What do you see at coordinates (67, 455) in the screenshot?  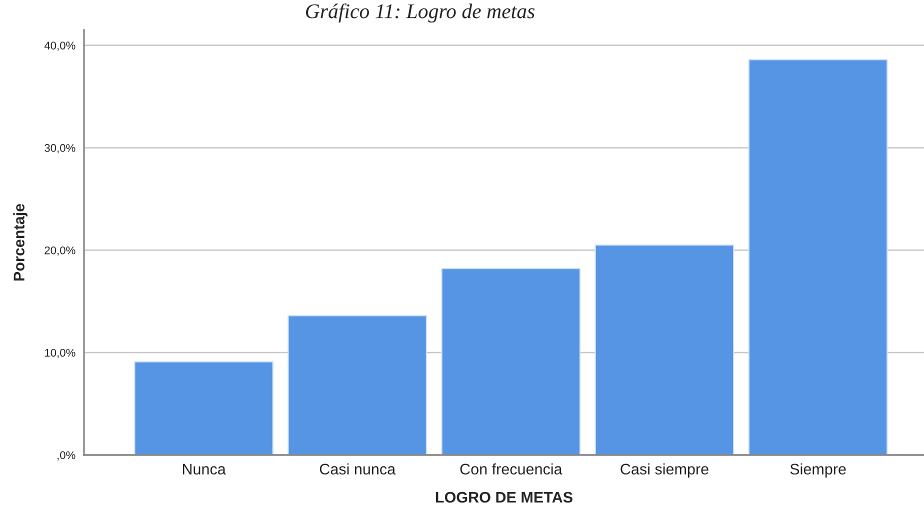 I see `y-tick-label: ,0%` at bounding box center [67, 455].